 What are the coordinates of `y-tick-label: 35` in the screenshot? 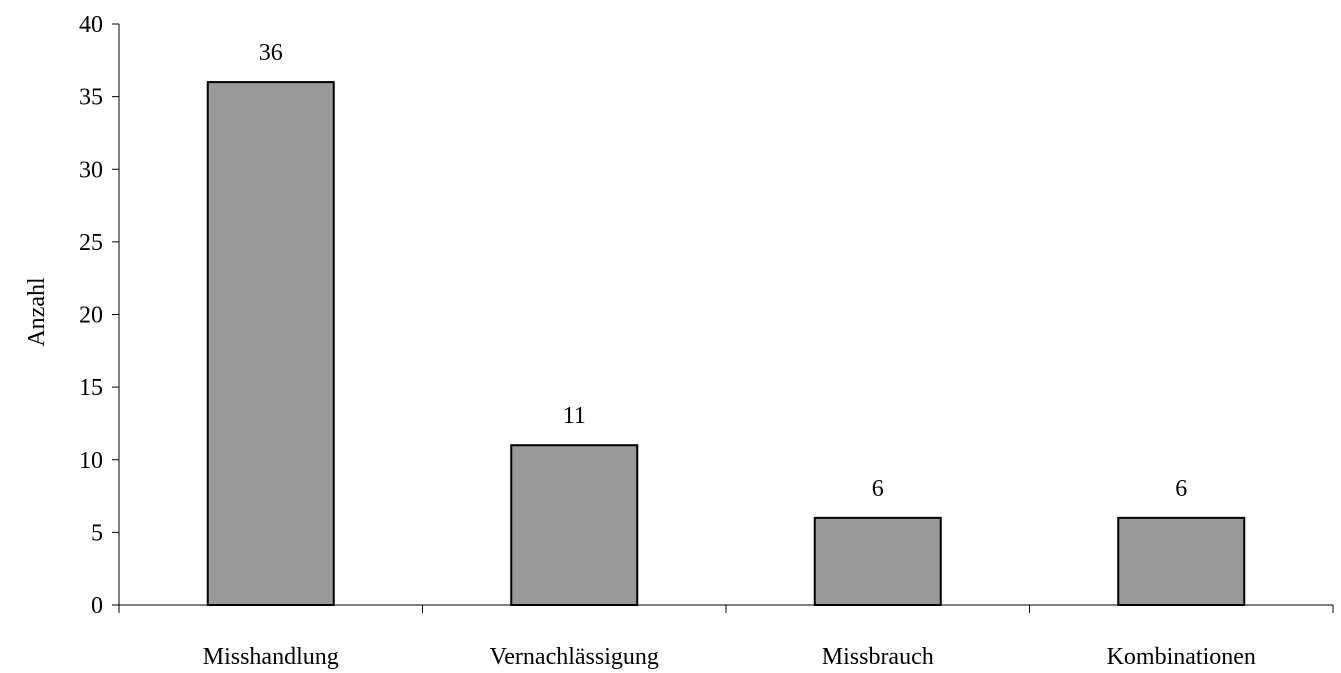 It's located at (91, 98).